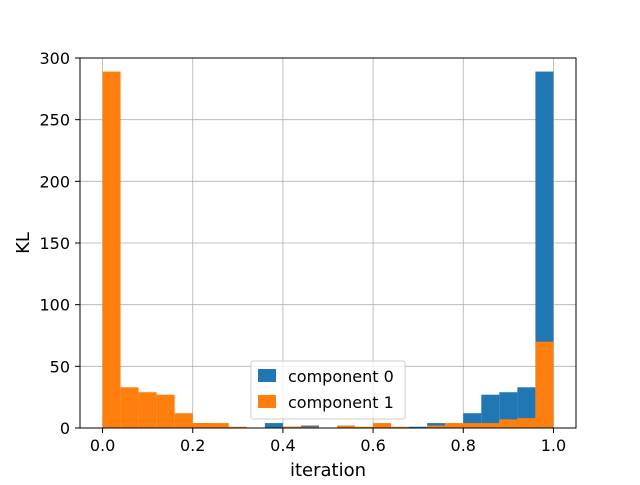 This screenshot has width=640, height=485. Describe the element at coordinates (54, 58) in the screenshot. I see `y-tick-label: 300` at that location.